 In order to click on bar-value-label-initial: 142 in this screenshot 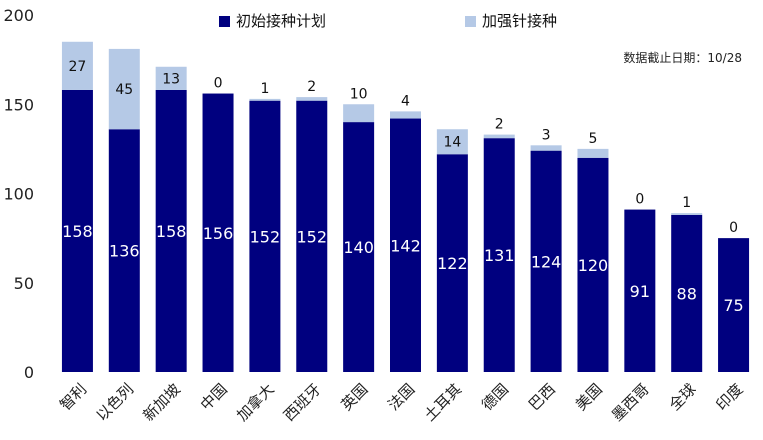, I will do `click(405, 245)`.